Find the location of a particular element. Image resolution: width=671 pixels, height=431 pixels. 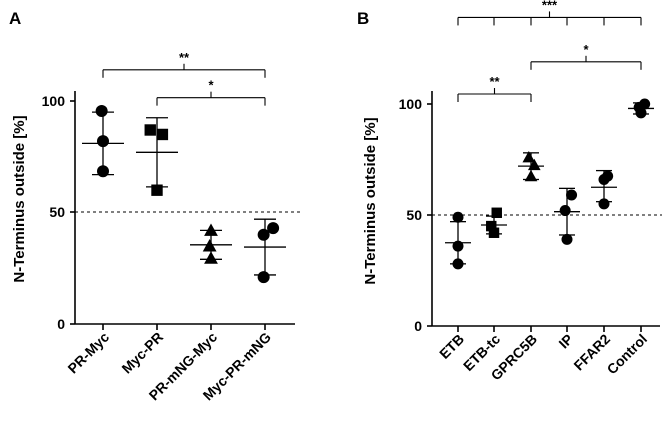

panel-b-category-control: Control is located at coordinates (627, 354).